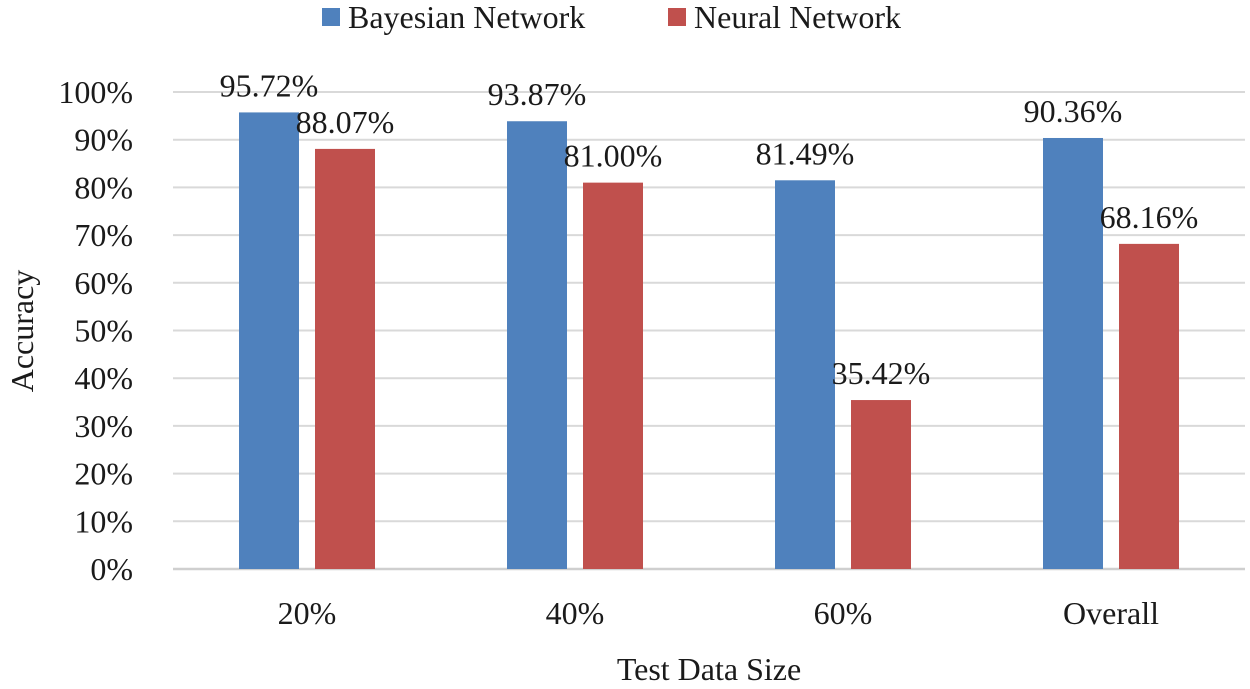 This screenshot has height=689, width=1250. Describe the element at coordinates (103, 521) in the screenshot. I see `y-tick-label: 10%` at that location.